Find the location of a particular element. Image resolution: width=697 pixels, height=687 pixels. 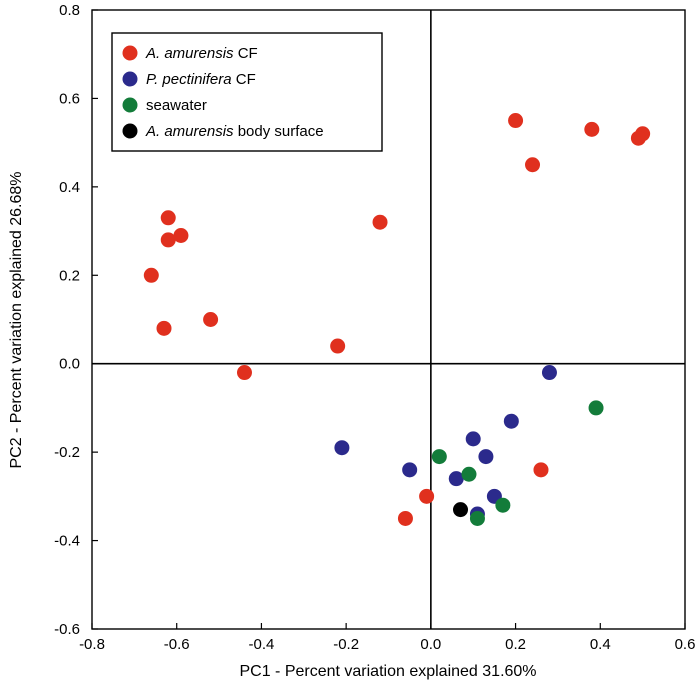

y-tick-label: -0.6 is located at coordinates (67, 629).